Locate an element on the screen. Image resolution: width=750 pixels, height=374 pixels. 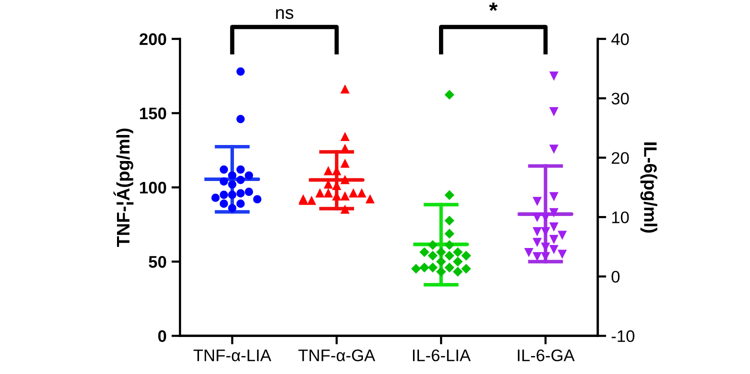
x-tick-label: TNF-α-LIA is located at coordinates (233, 356).